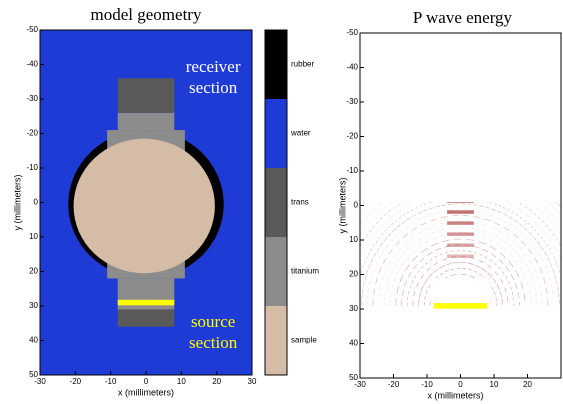 Image resolution: width=563 pixels, height=404 pixels. What do you see at coordinates (300, 202) in the screenshot?
I see `colorbar-label: trans` at bounding box center [300, 202].